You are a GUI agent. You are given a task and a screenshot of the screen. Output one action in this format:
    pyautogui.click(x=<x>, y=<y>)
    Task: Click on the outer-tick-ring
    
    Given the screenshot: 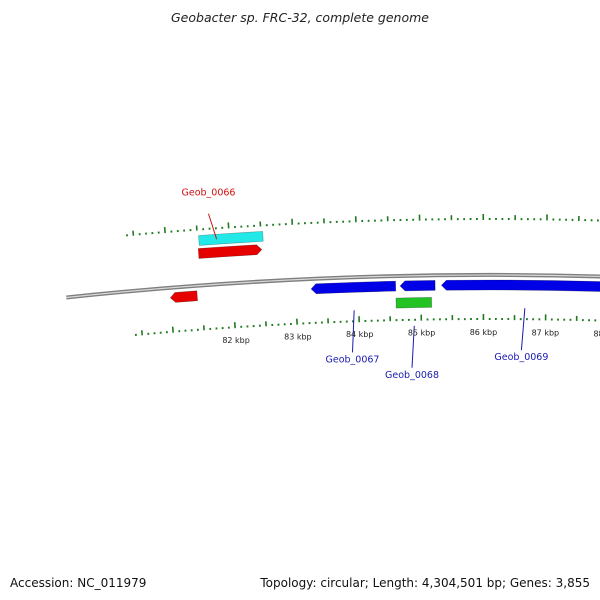 What is the action you would take?
    pyautogui.click(x=362, y=225)
    